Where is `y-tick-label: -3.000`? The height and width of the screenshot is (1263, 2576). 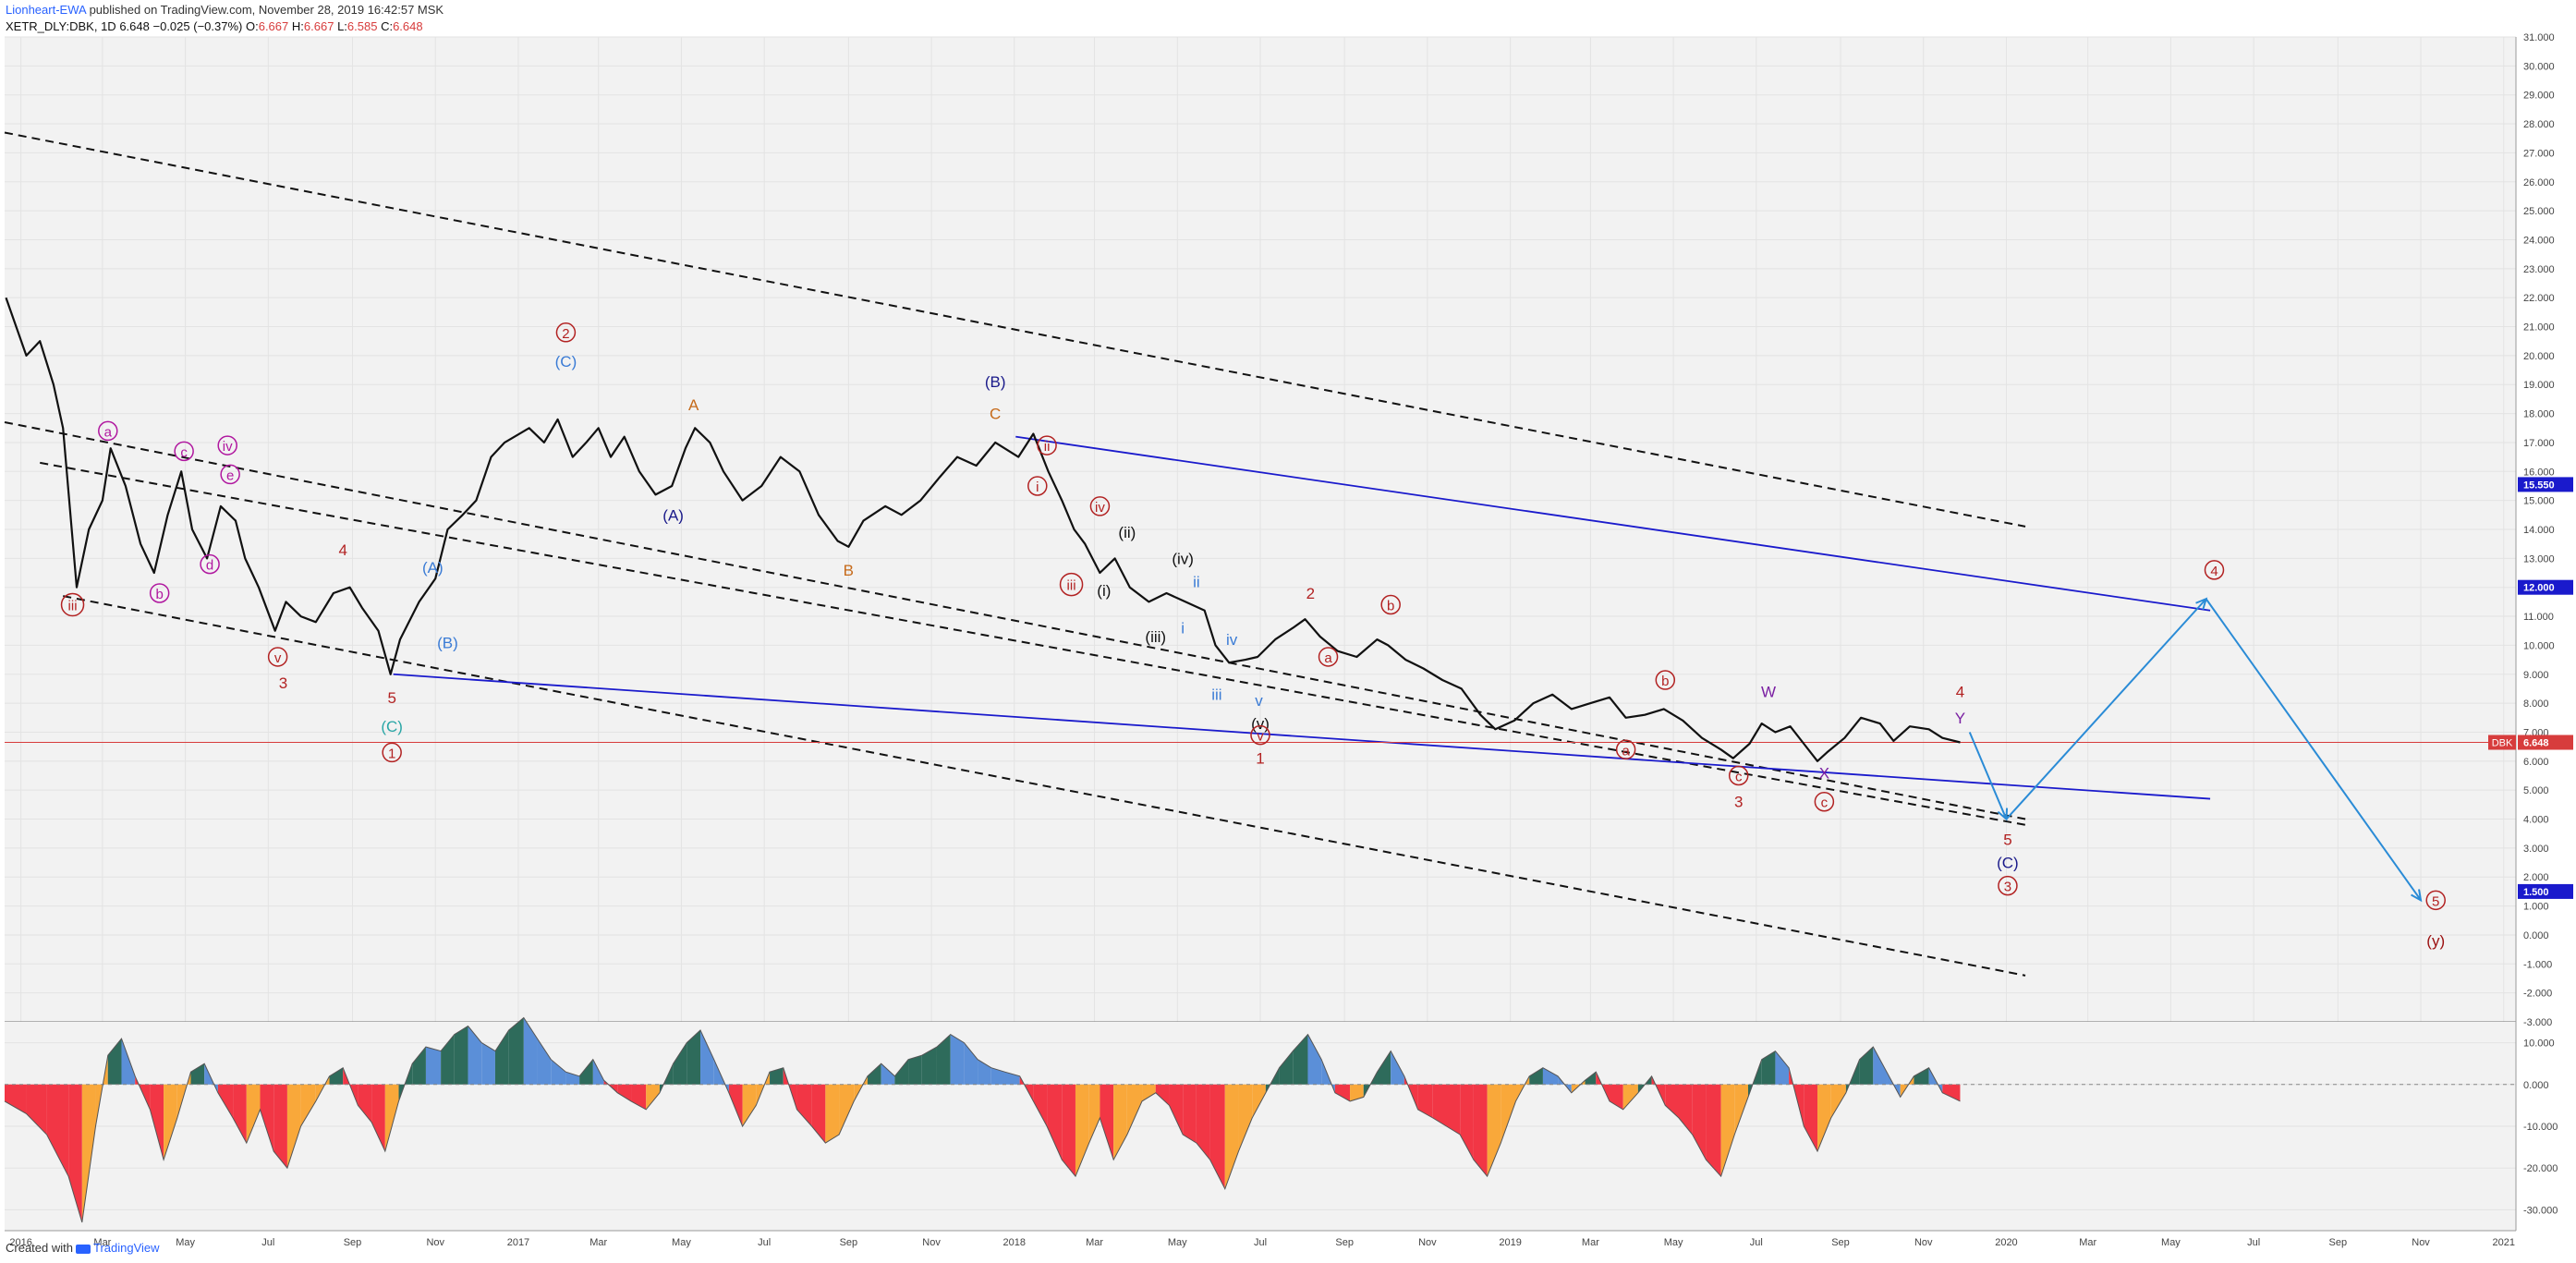
y-tick-label: -3.000 is located at coordinates (2537, 1022).